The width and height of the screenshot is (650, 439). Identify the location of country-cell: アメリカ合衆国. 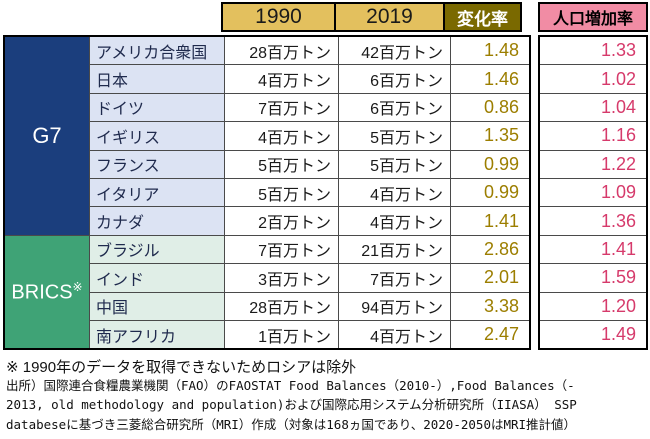
(157, 51).